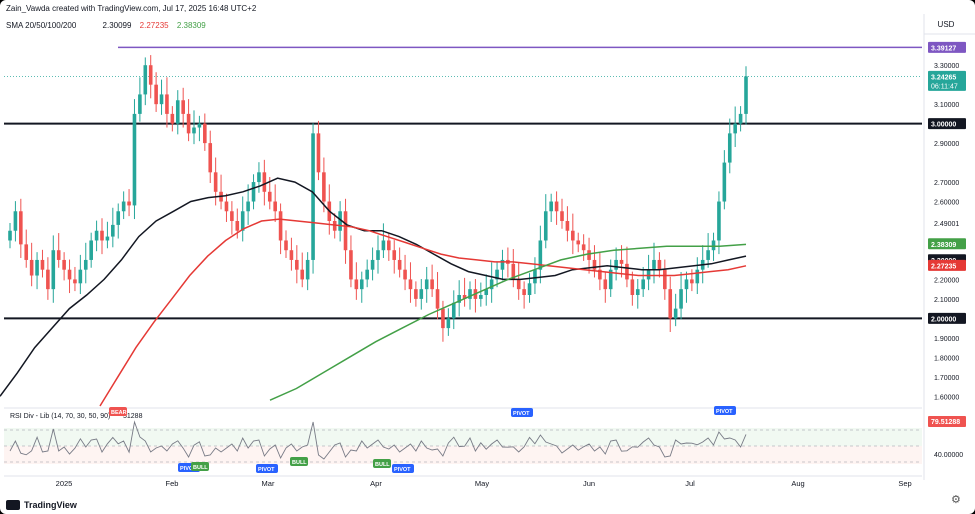 The image size is (975, 514). I want to click on gear-icon: ⚙, so click(956, 500).